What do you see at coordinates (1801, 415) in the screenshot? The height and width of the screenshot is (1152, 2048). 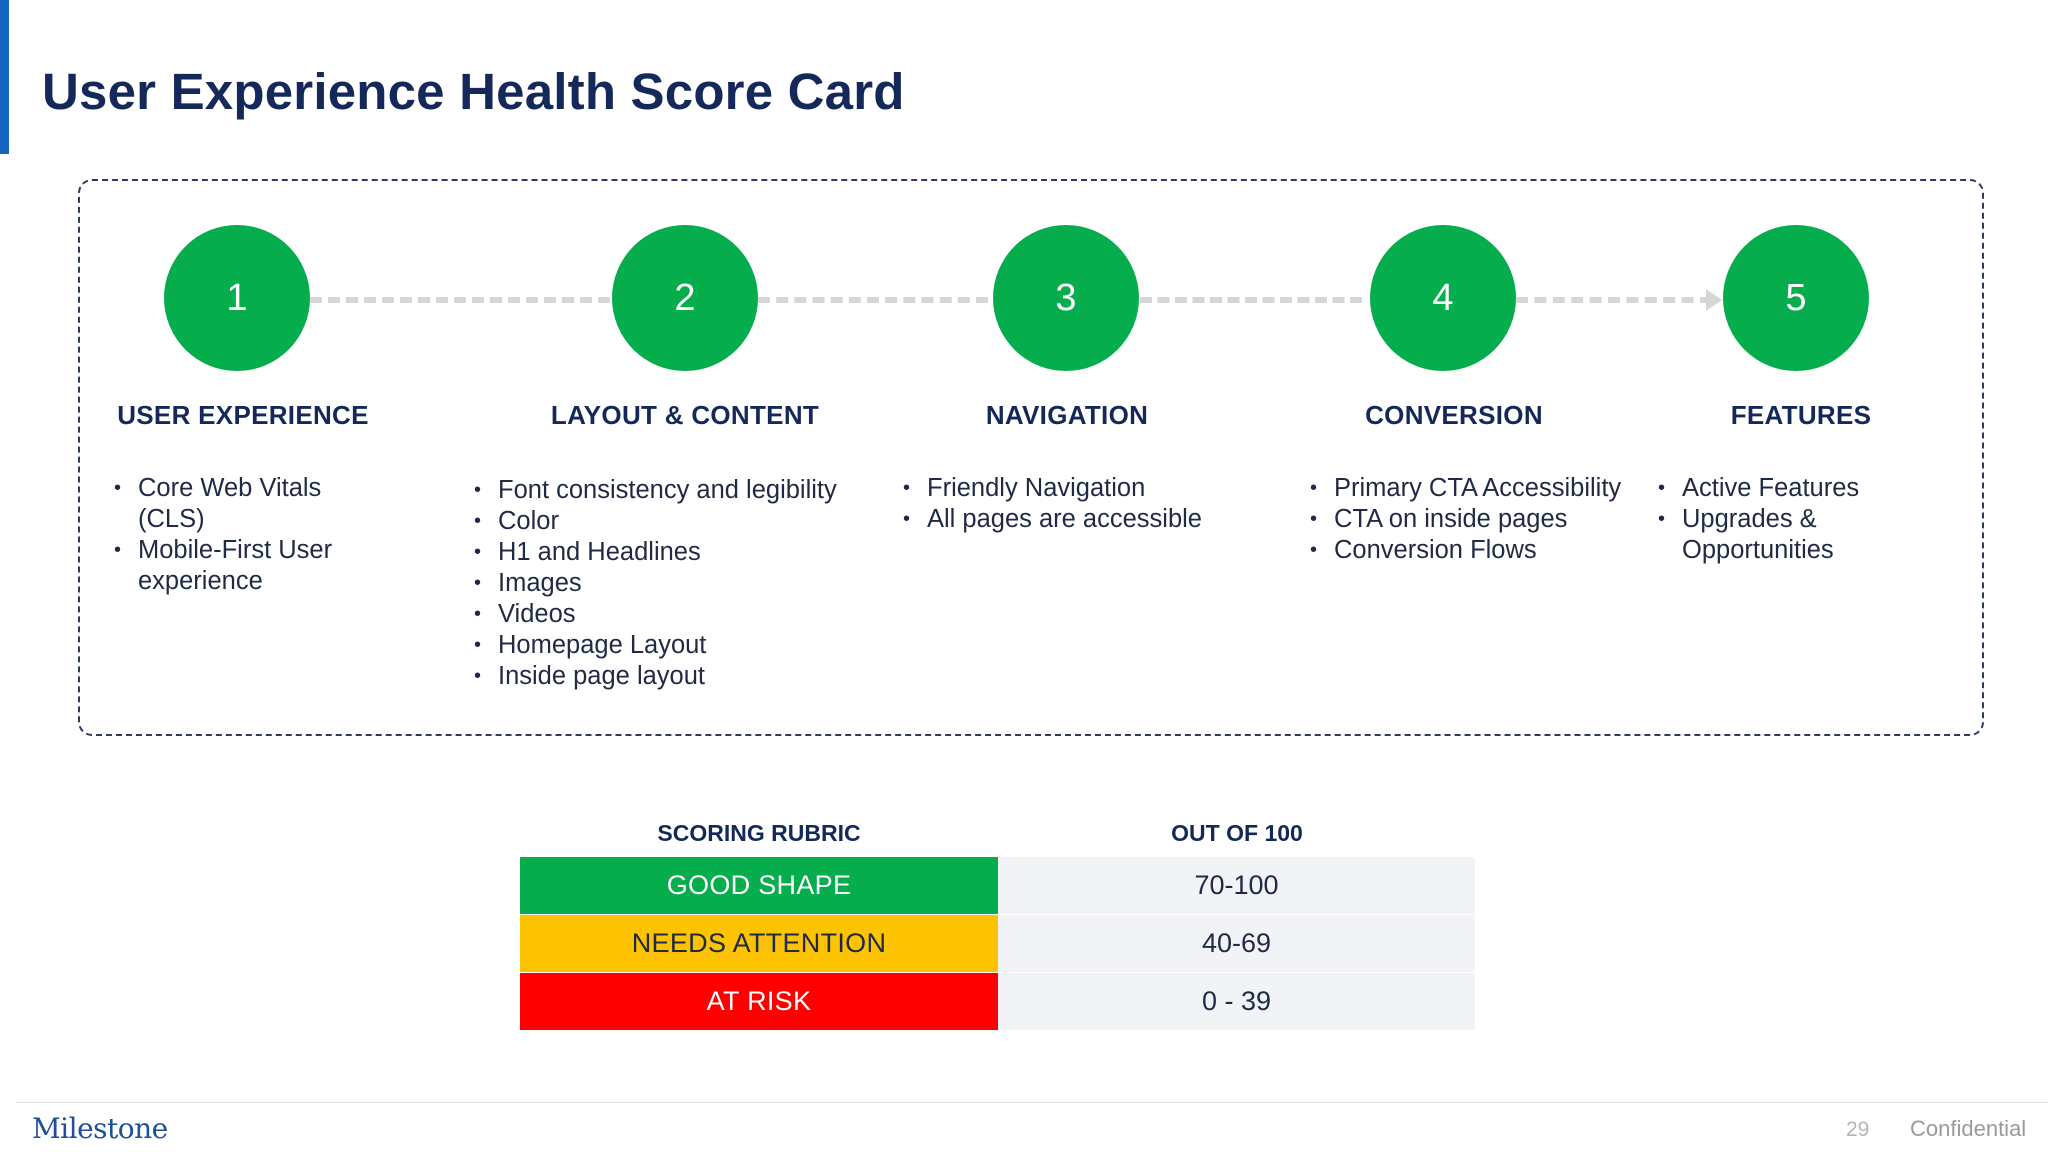 I see `step-5-title: FEATURES` at bounding box center [1801, 415].